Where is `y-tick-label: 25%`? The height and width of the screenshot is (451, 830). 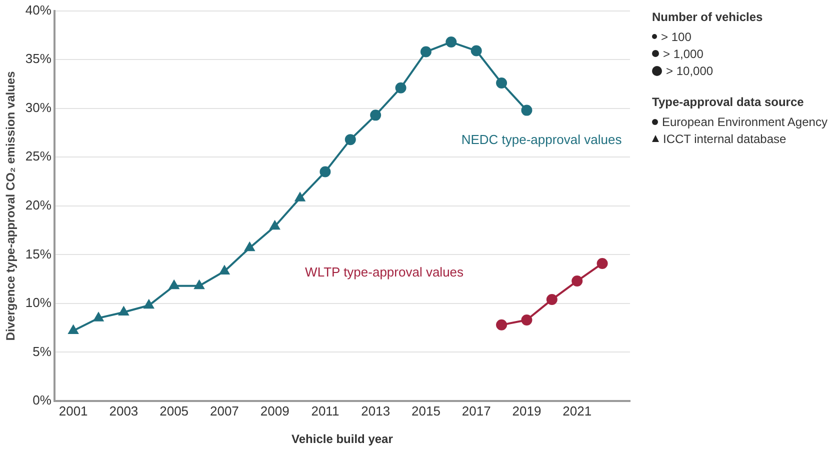 y-tick-label: 25% is located at coordinates (38, 156).